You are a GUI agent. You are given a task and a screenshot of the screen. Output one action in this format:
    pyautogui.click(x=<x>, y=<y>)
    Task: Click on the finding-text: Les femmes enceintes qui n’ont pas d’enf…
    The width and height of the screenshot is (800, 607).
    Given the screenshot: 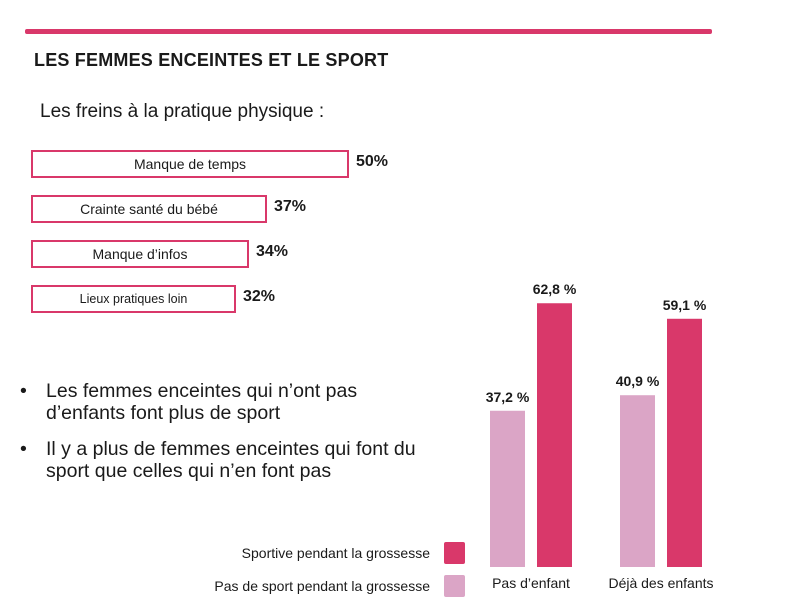 What is the action you would take?
    pyautogui.click(x=202, y=402)
    